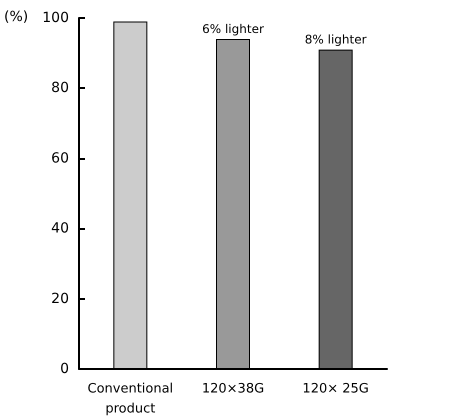 The height and width of the screenshot is (419, 457). What do you see at coordinates (60, 88) in the screenshot?
I see `y-tick-label: 80` at bounding box center [60, 88].